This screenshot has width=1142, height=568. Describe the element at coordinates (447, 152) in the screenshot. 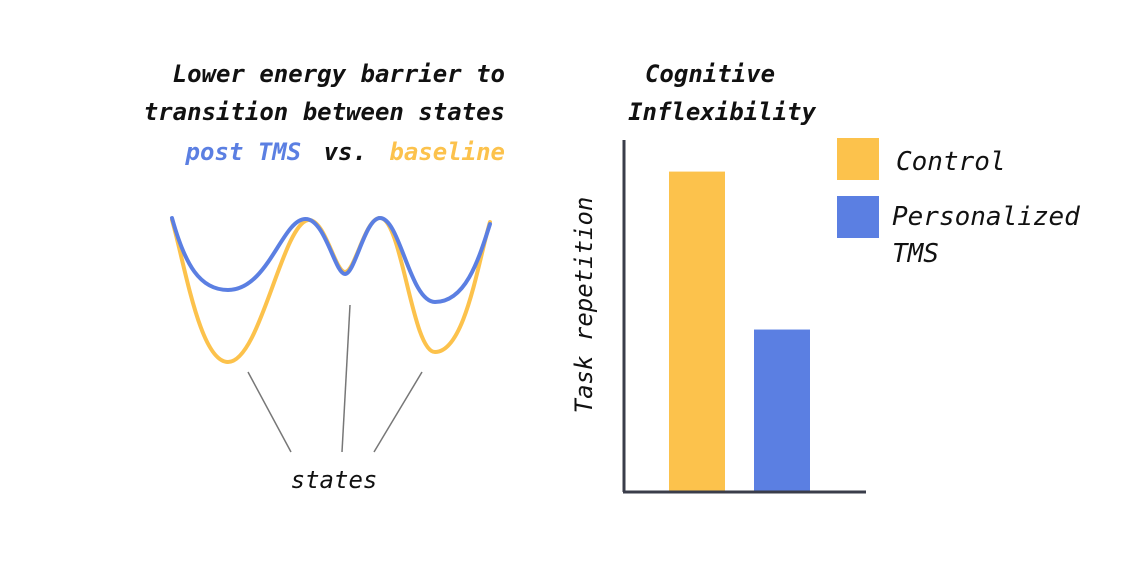

I see `baseline-label: baseline` at that location.